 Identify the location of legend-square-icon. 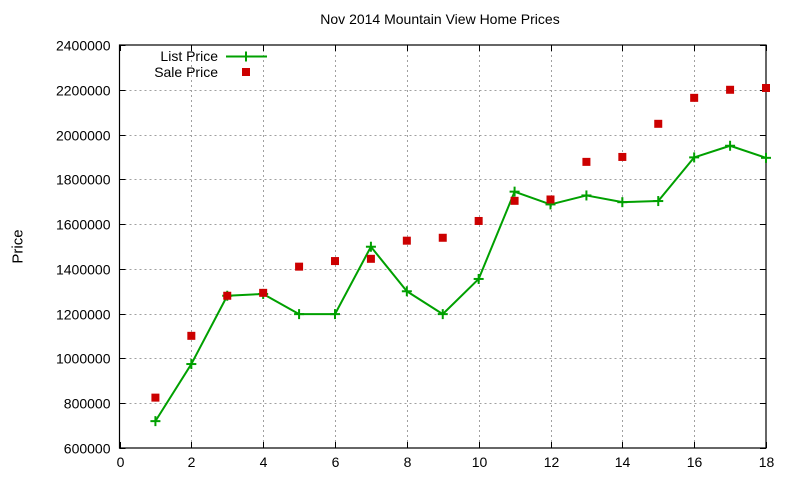
(246, 72).